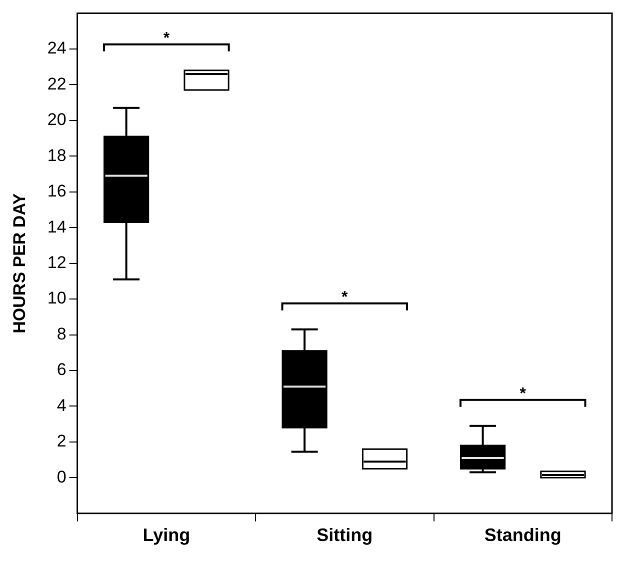  What do you see at coordinates (61, 405) in the screenshot?
I see `y-tick-label: 4` at bounding box center [61, 405].